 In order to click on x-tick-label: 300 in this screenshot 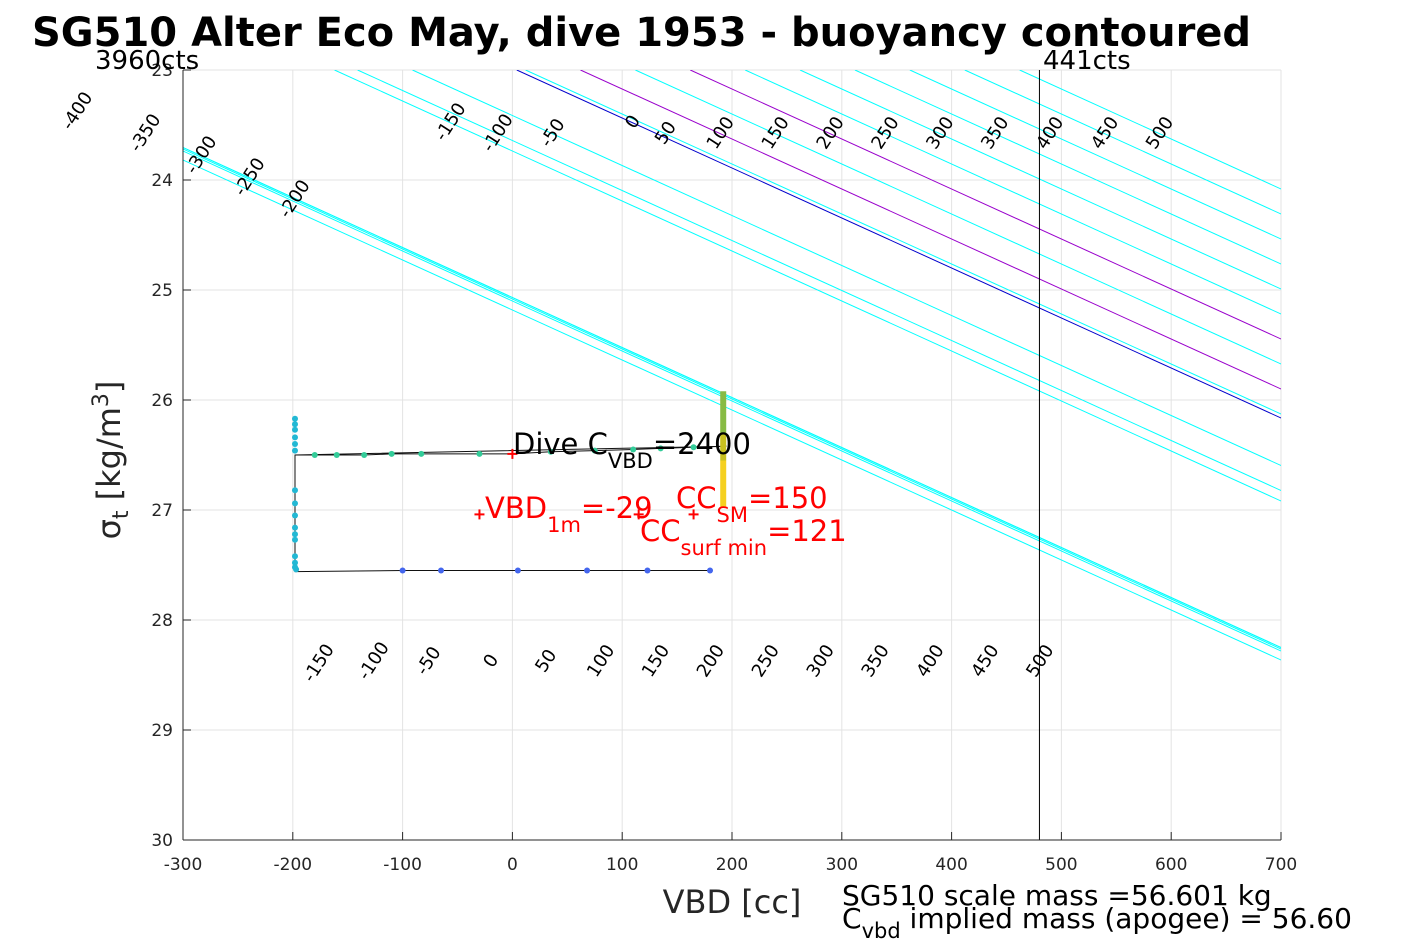, I will do `click(842, 865)`.